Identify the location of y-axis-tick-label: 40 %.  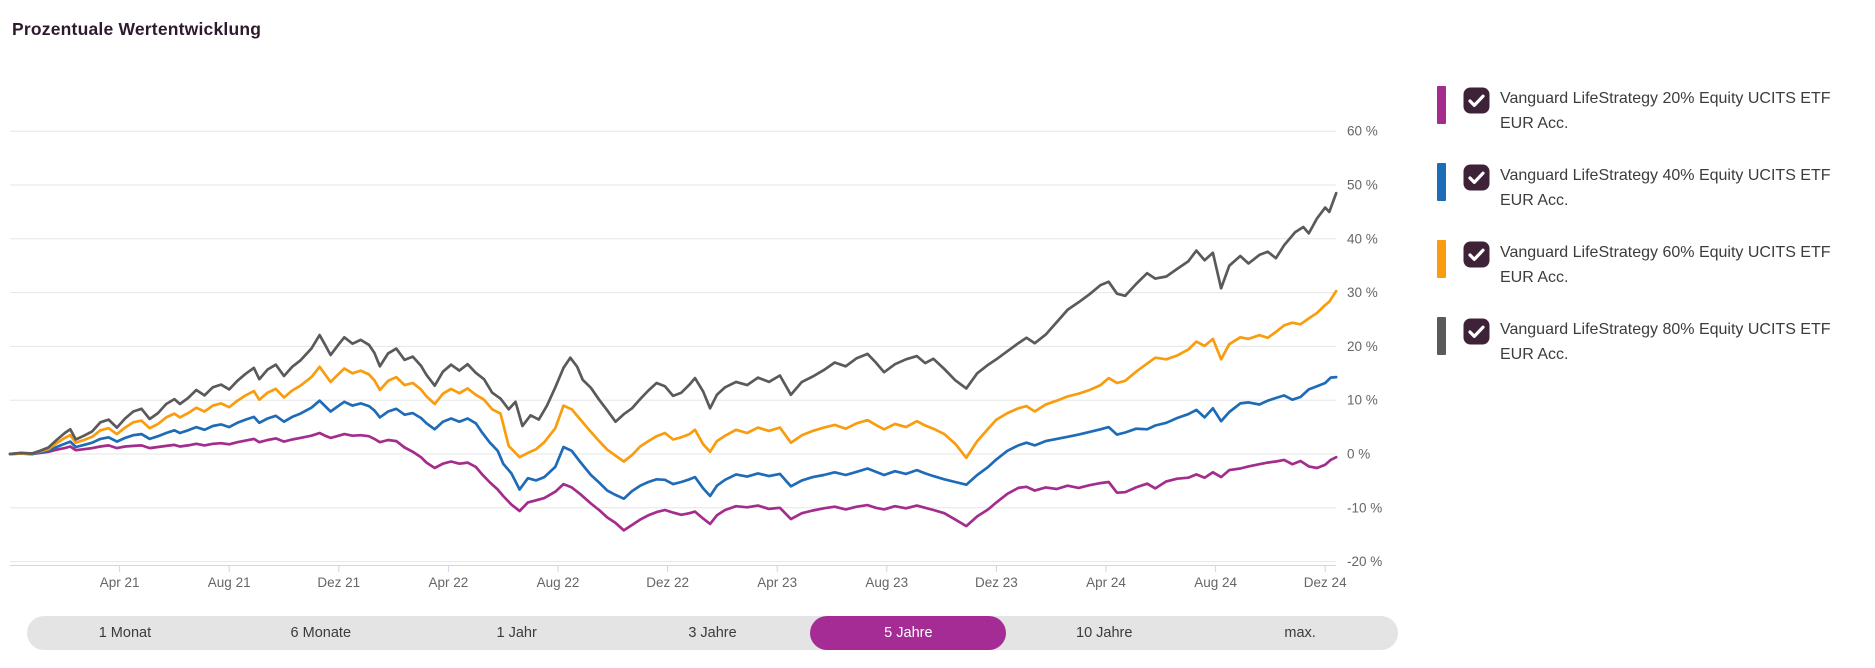
(1362, 238).